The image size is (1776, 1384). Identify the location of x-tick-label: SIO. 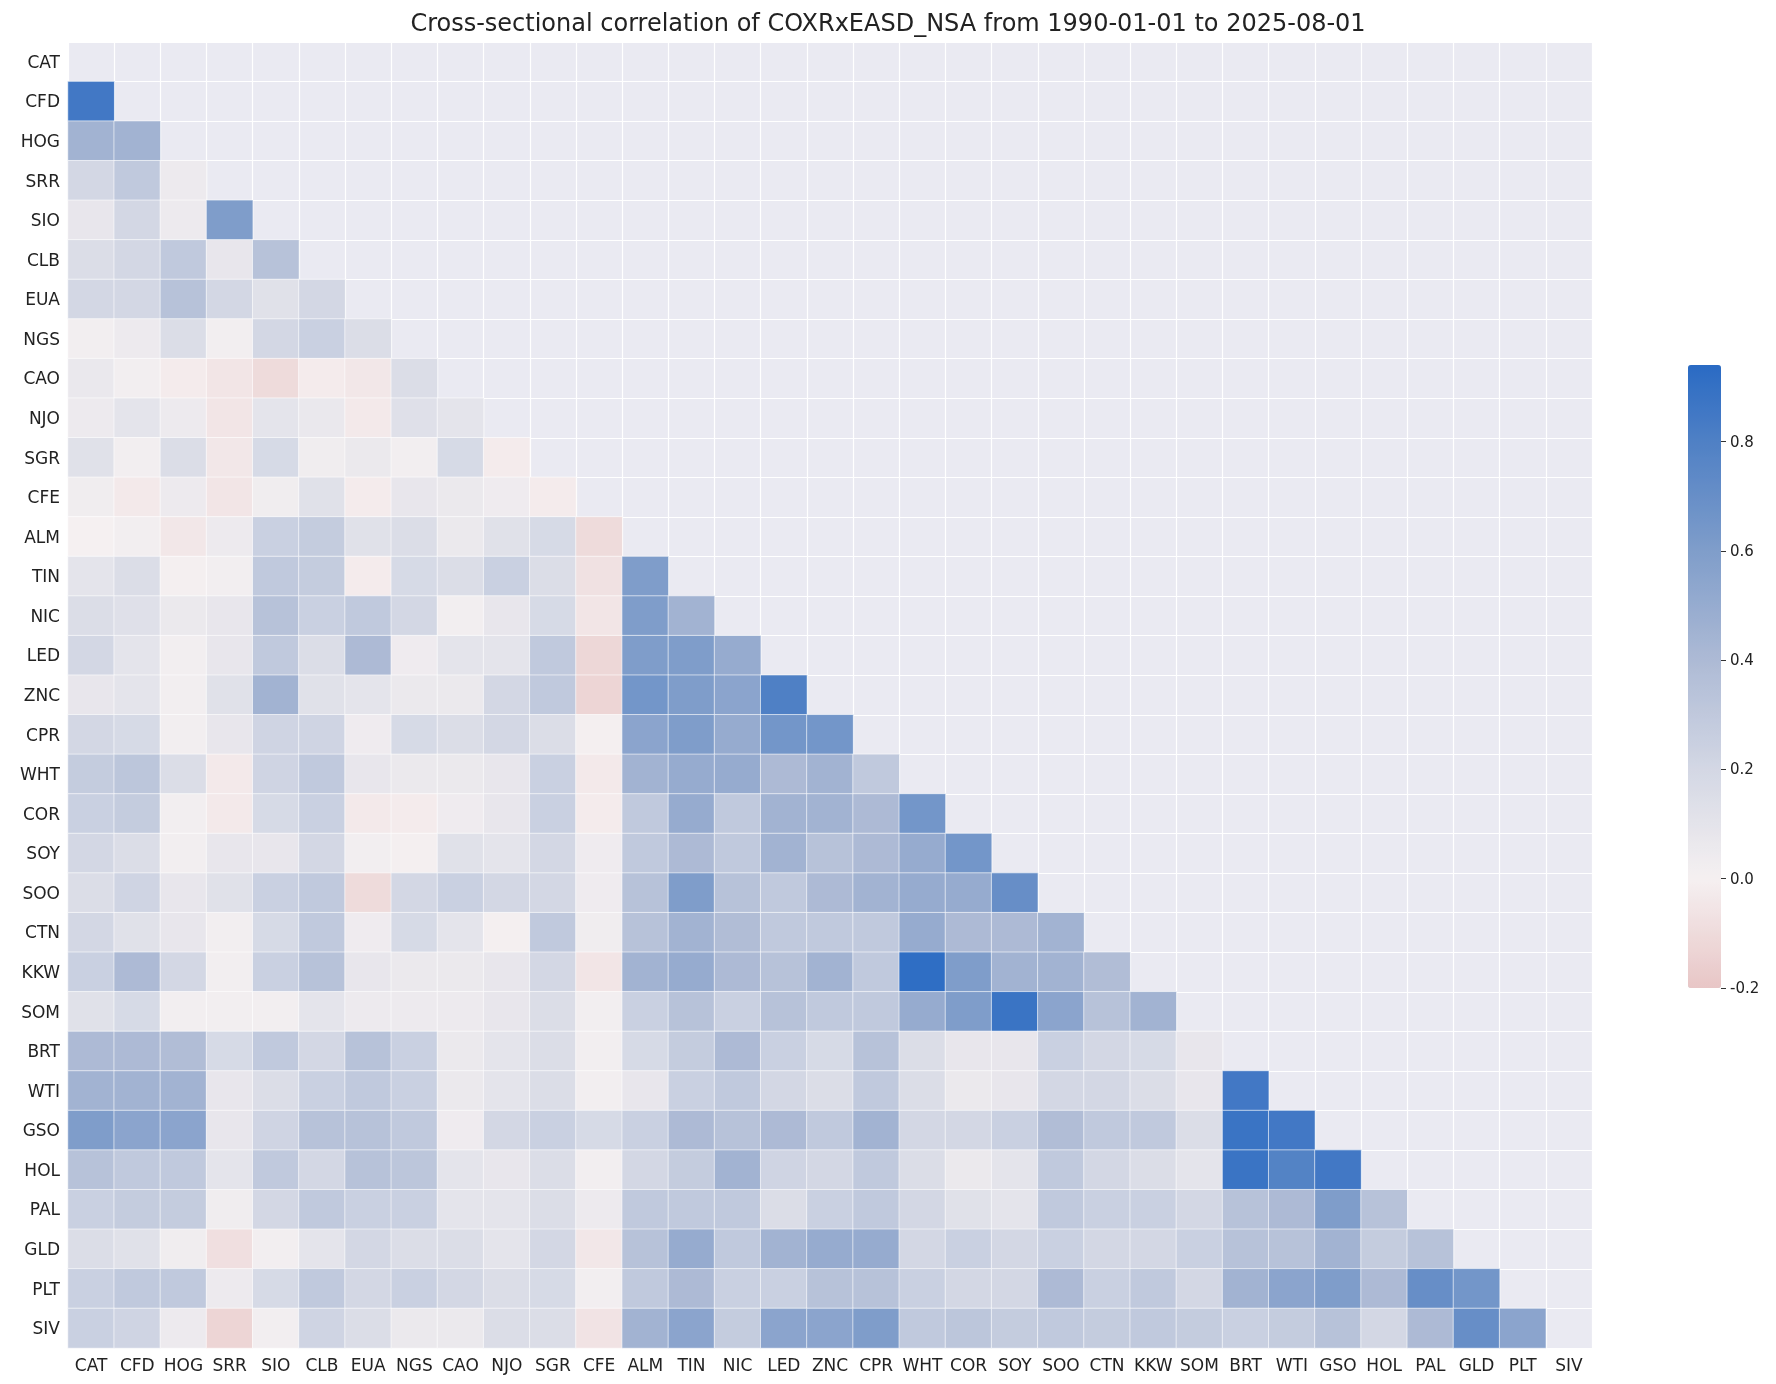
(276, 1364).